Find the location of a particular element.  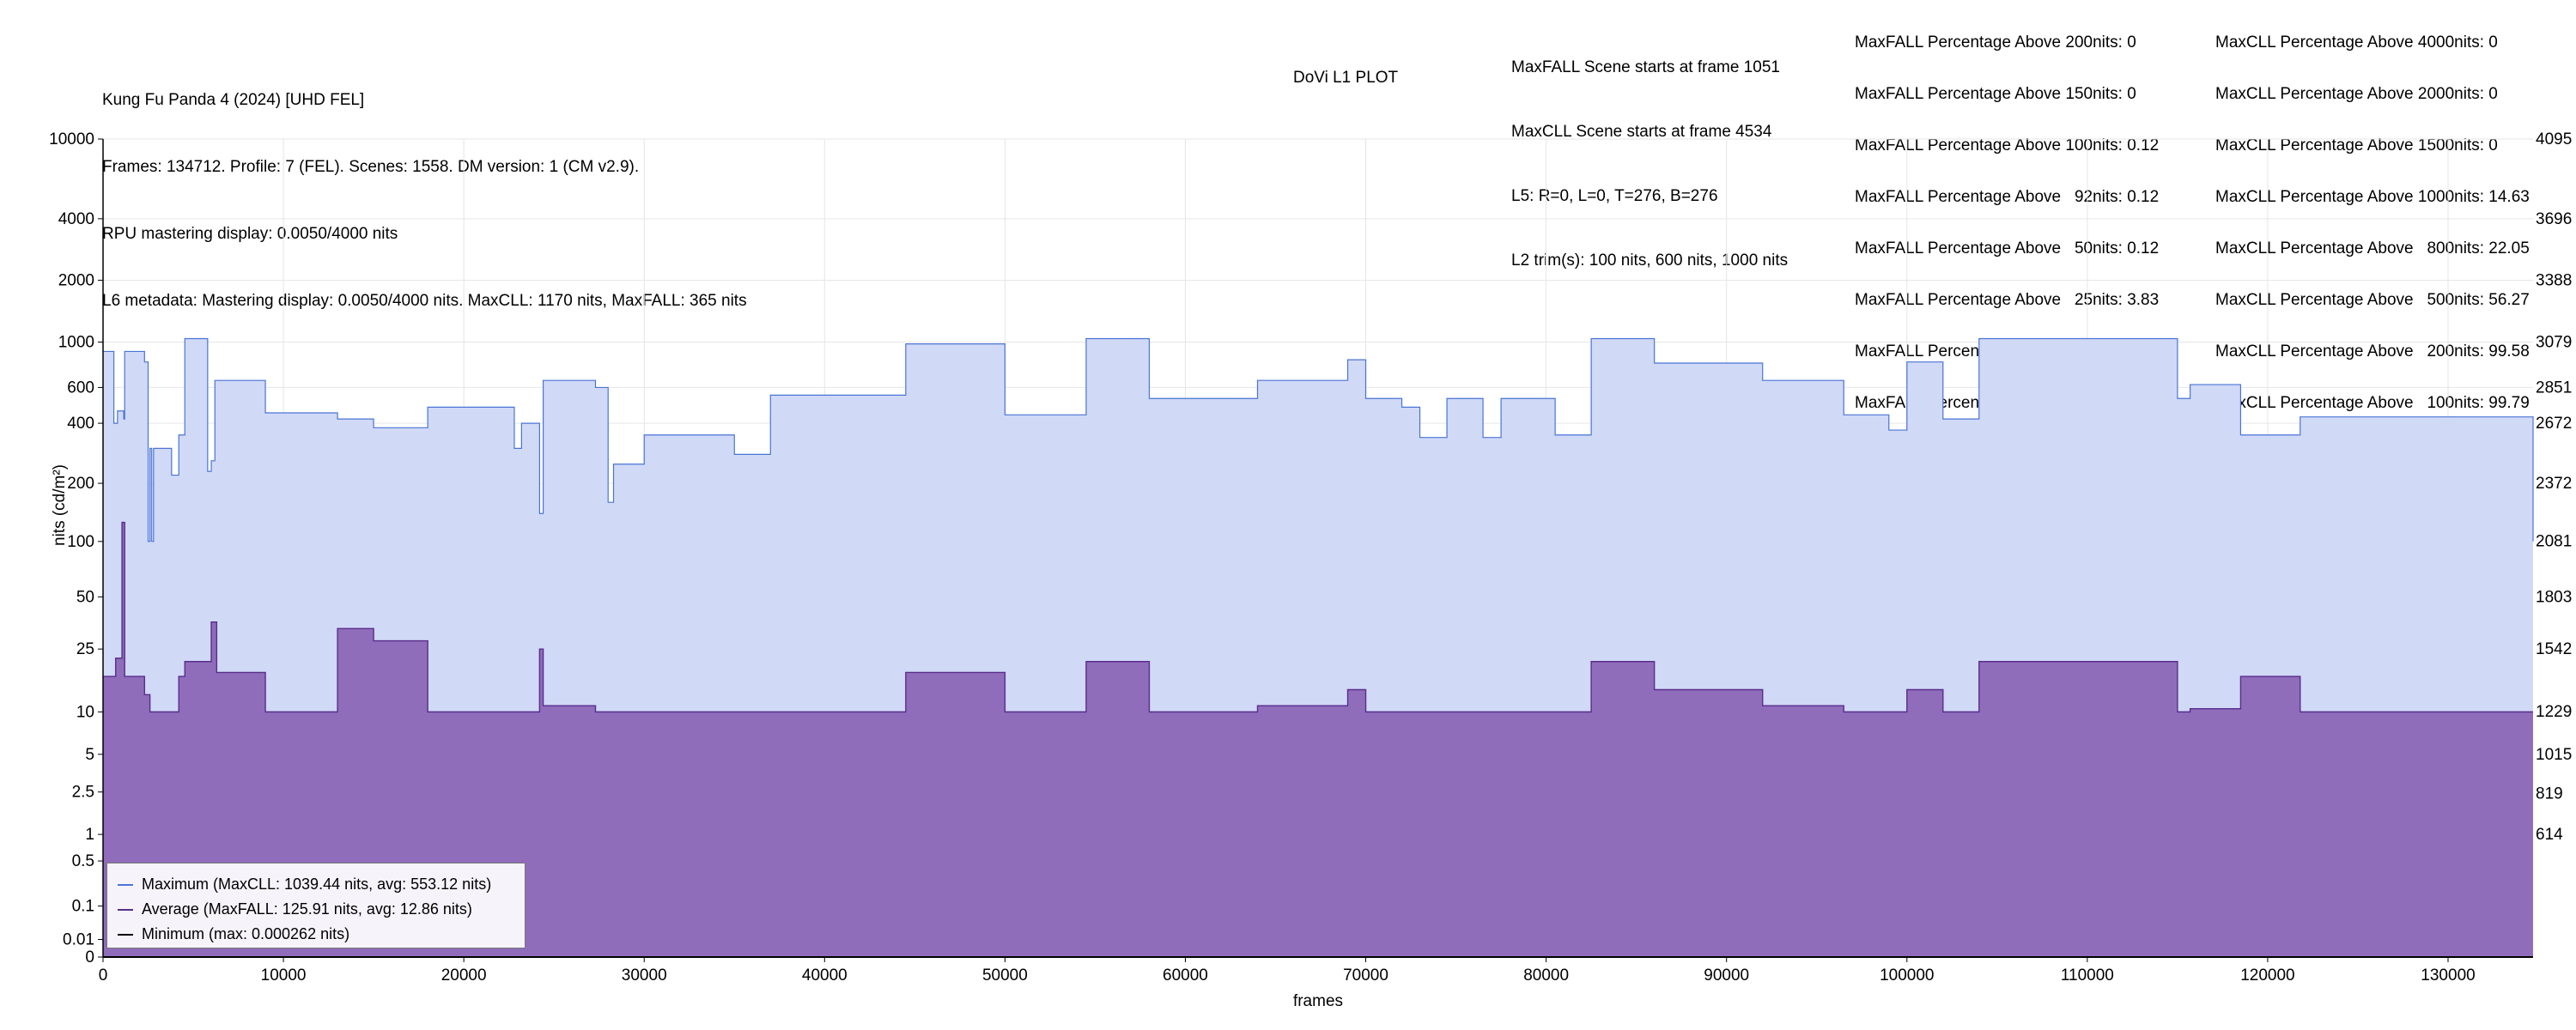

x-tick-label: 60000 is located at coordinates (1185, 975).